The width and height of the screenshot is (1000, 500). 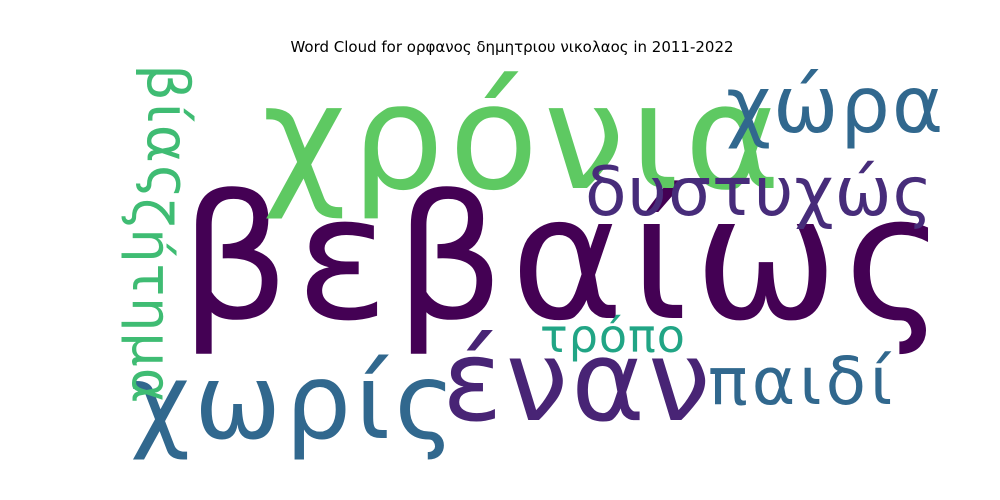 What do you see at coordinates (578, 382) in the screenshot?
I see `word-4: έναν` at bounding box center [578, 382].